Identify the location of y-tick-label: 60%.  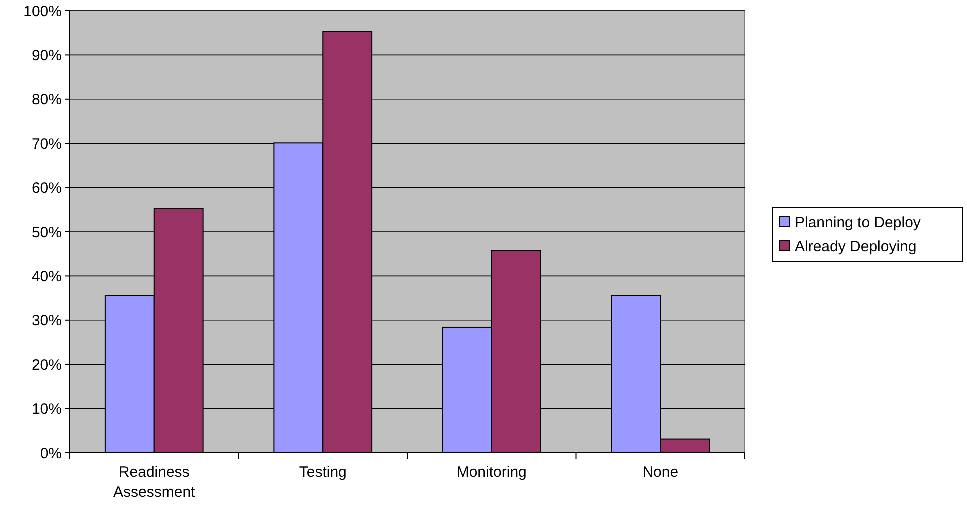
(47, 189).